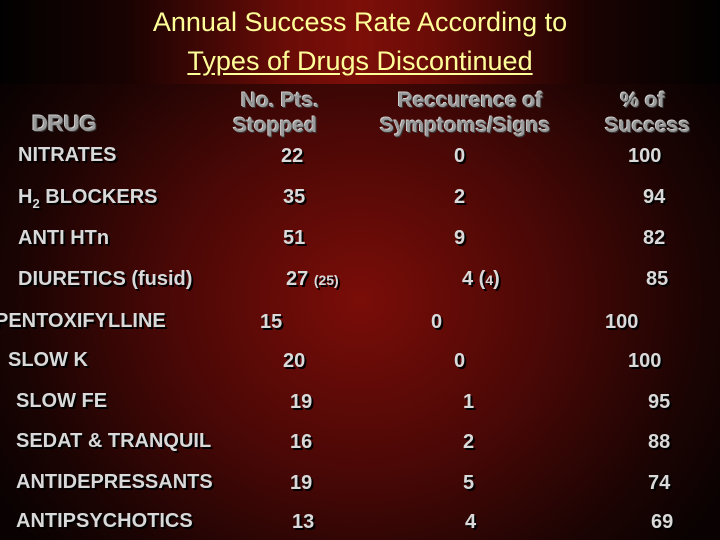  Describe the element at coordinates (654, 197) in the screenshot. I see `row-success: 94` at that location.